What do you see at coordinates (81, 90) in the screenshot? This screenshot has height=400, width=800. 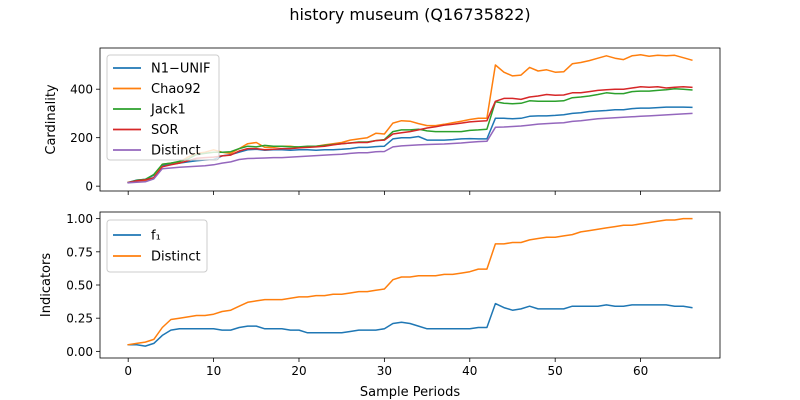 I see `y-tick-label: 400` at bounding box center [81, 90].